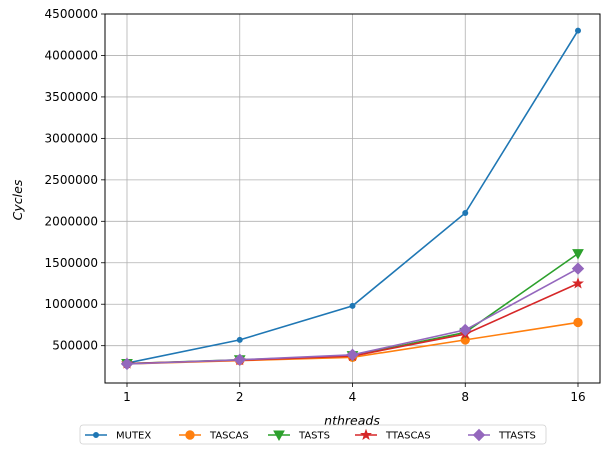 The height and width of the screenshot is (455, 614). I want to click on y-tick-label: 4000000, so click(71, 55).